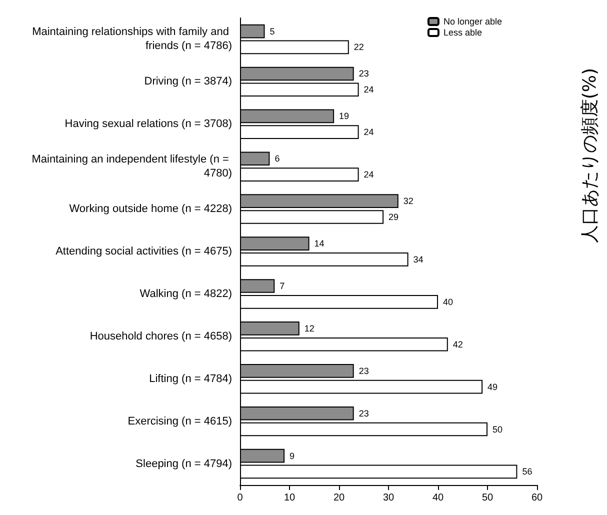 The image size is (607, 515). I want to click on data-label: 9, so click(292, 455).